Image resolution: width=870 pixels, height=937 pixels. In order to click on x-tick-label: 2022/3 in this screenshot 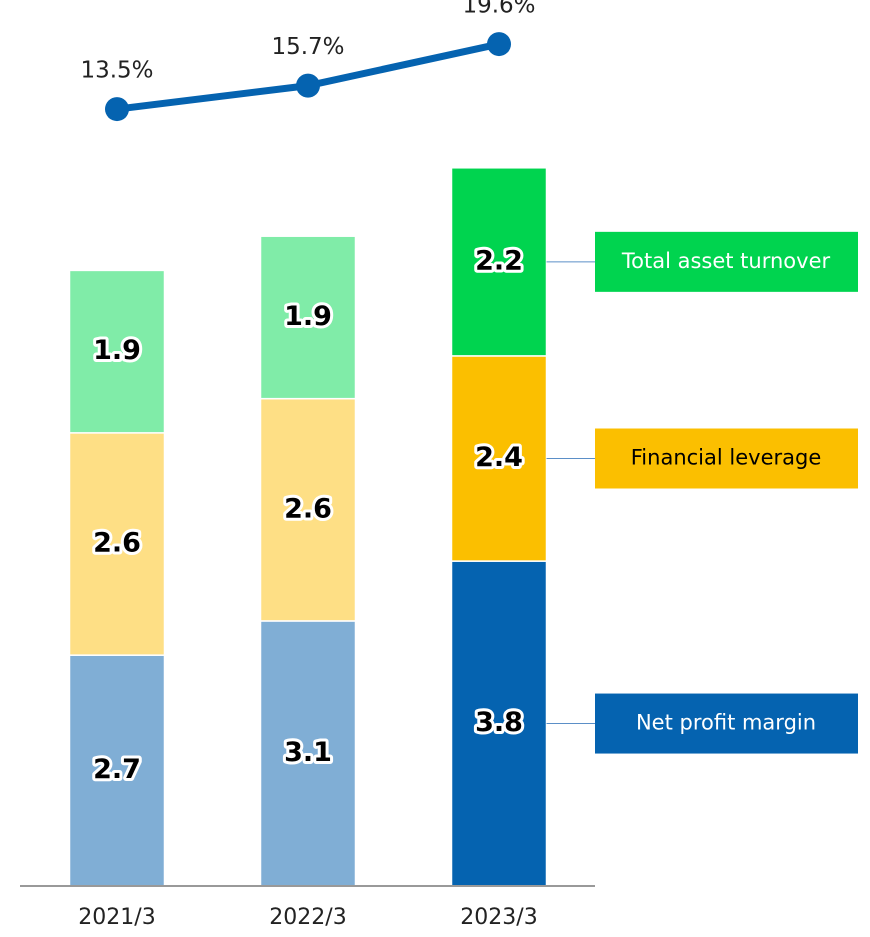, I will do `click(307, 917)`.